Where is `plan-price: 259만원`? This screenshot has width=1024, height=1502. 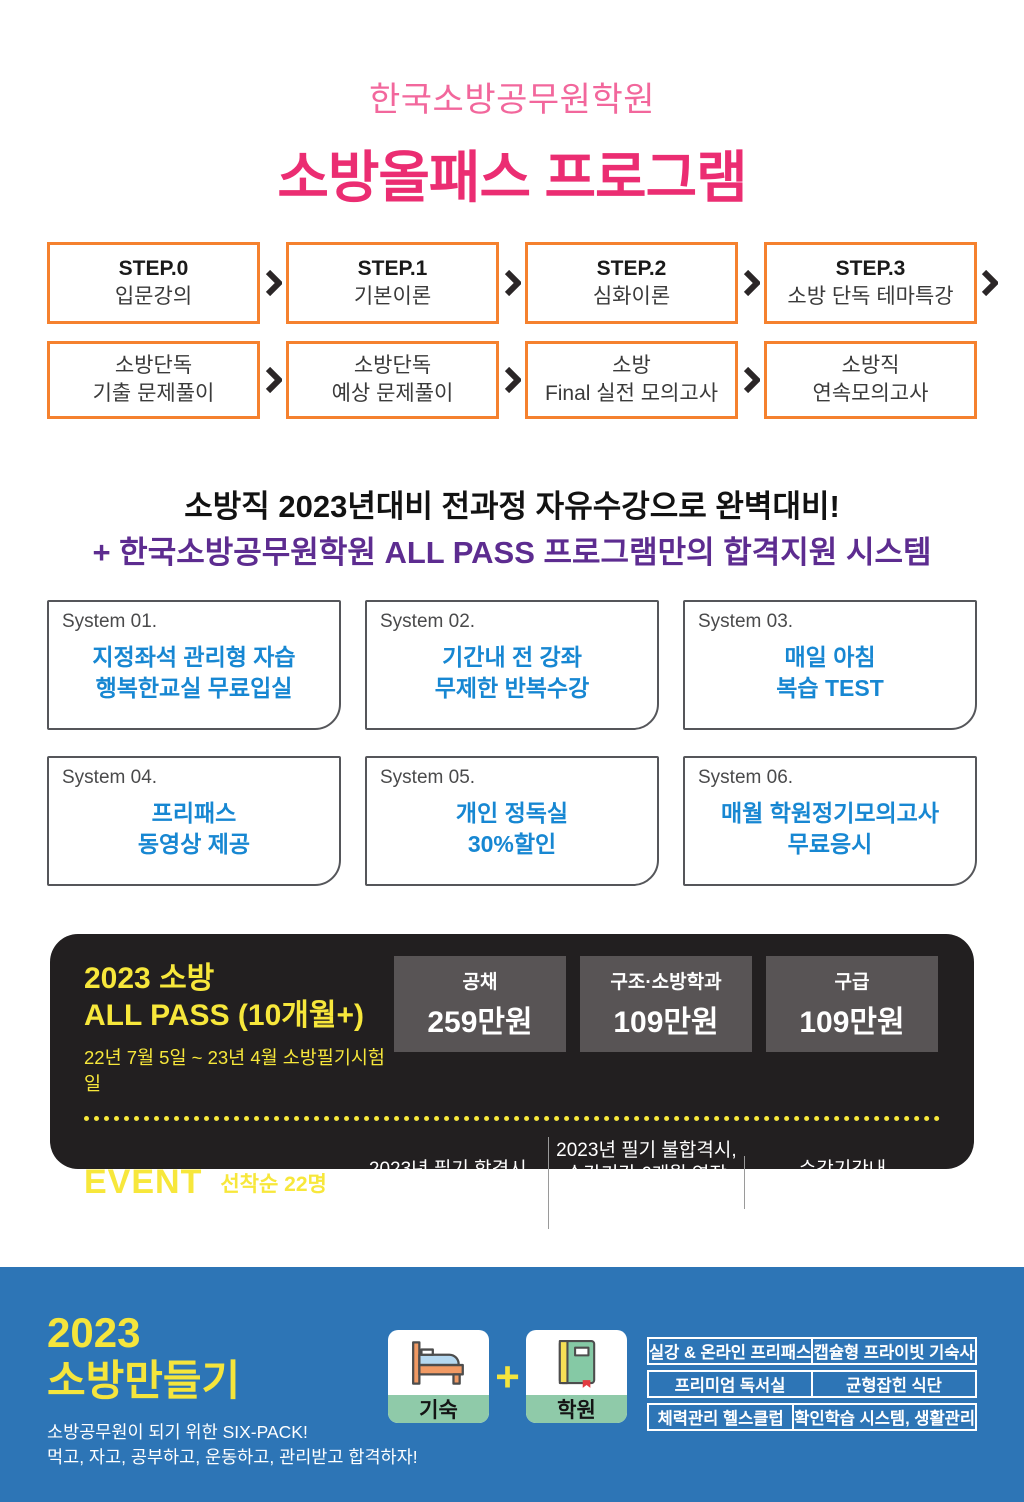
plan-price: 259만원 is located at coordinates (480, 1022).